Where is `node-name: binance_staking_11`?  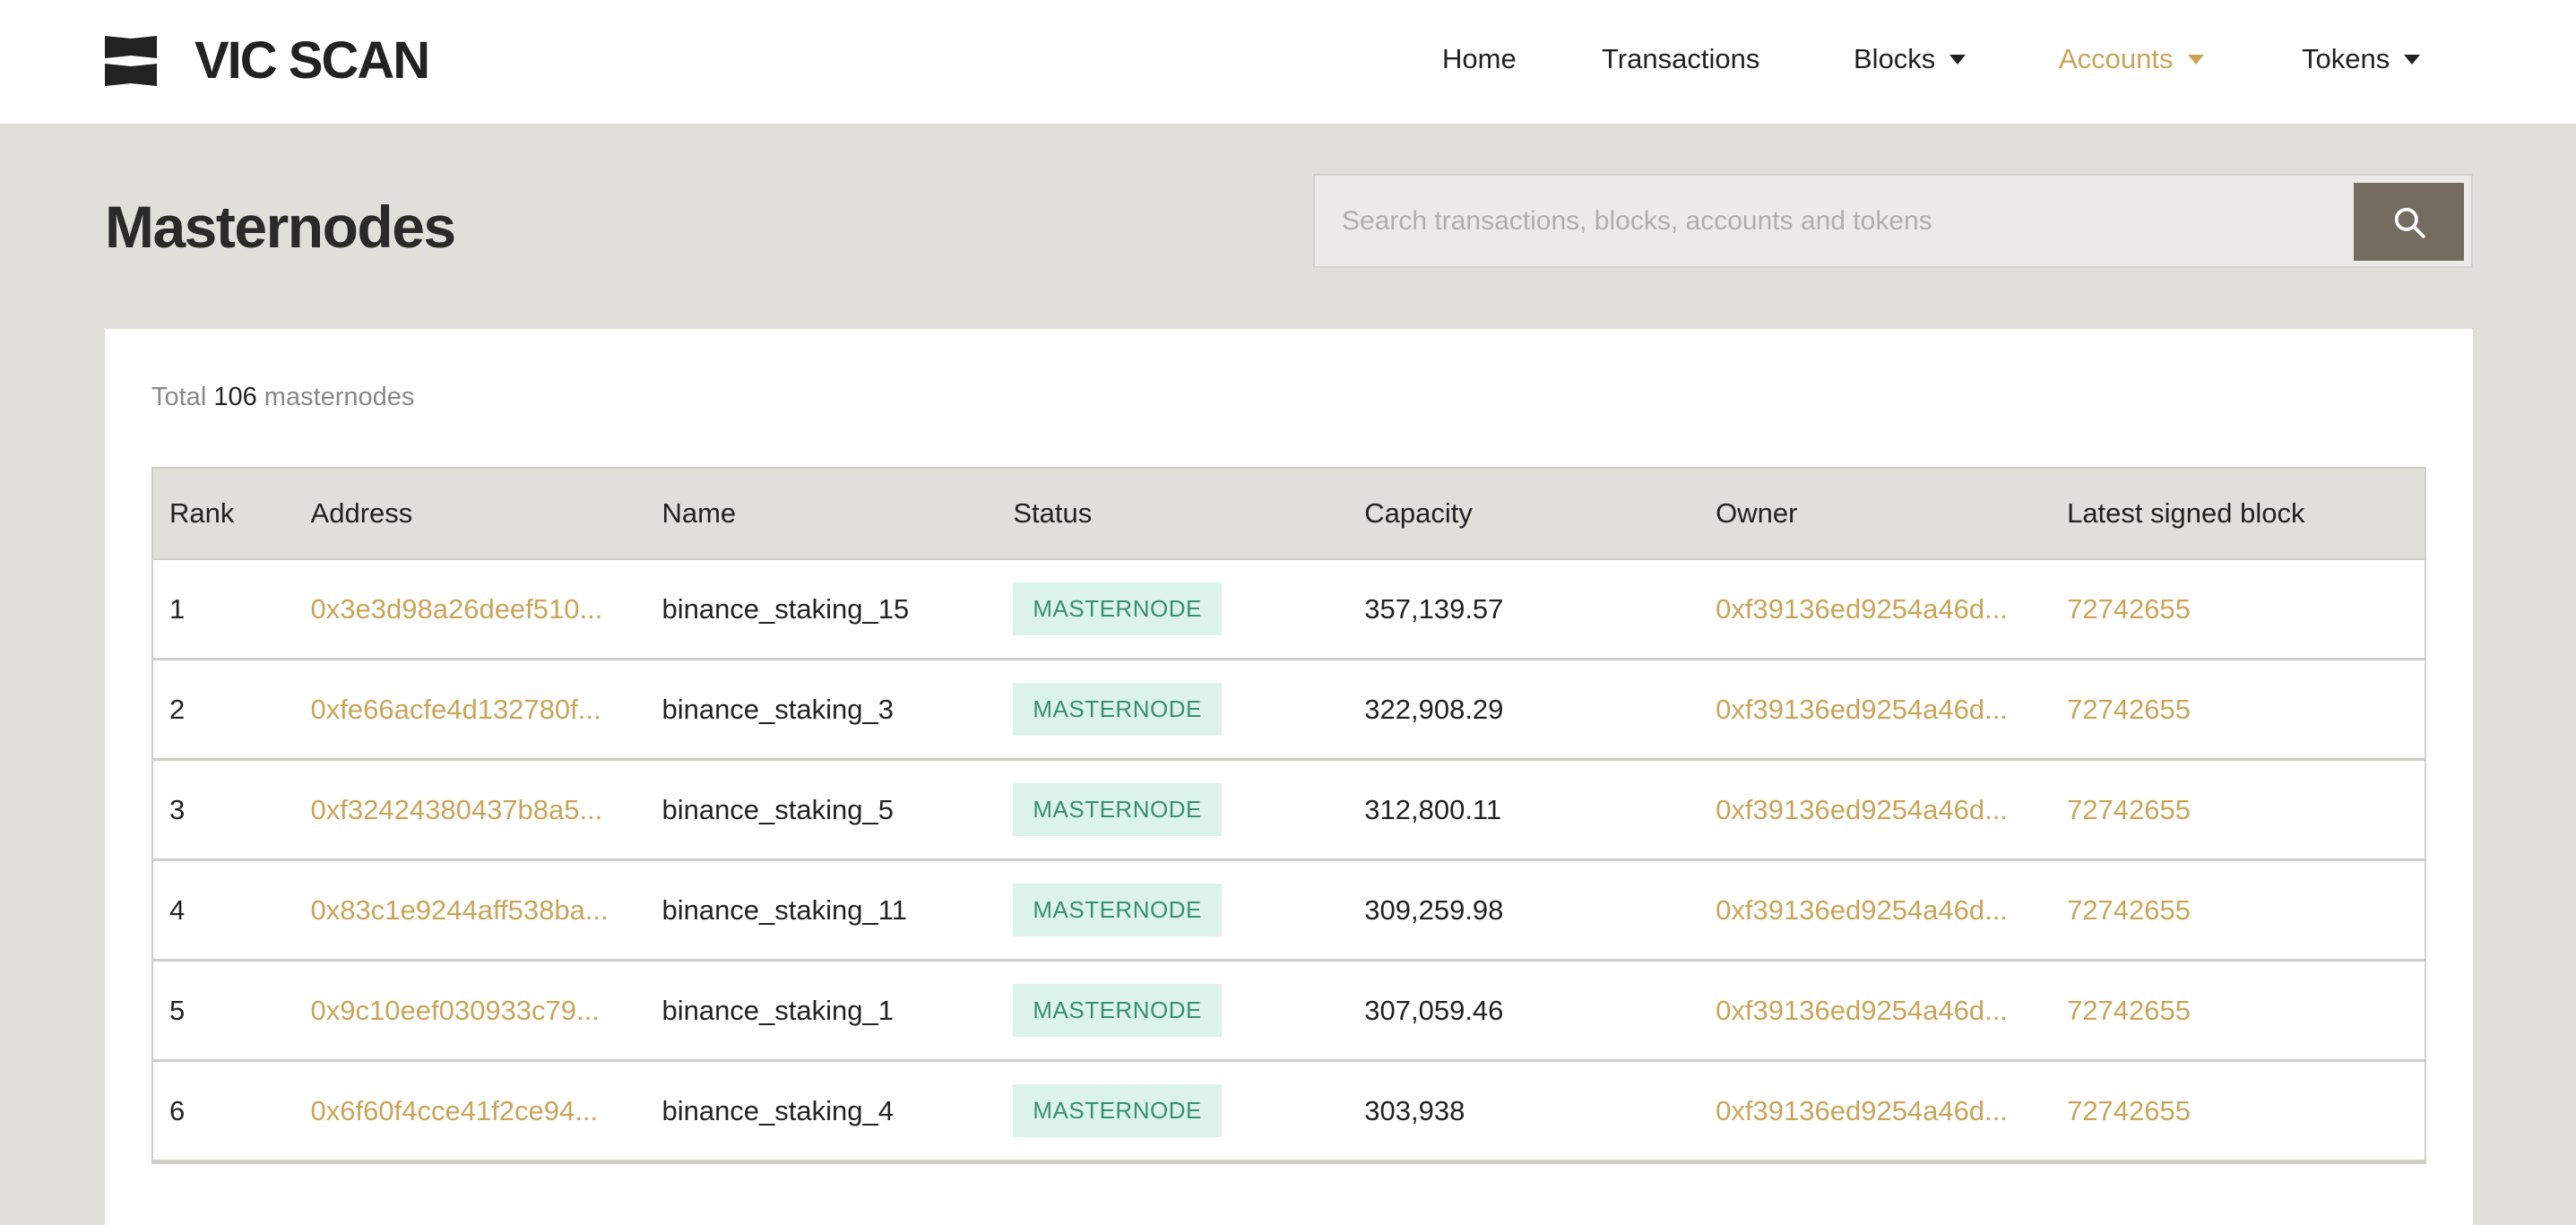
node-name: binance_staking_11 is located at coordinates (784, 909).